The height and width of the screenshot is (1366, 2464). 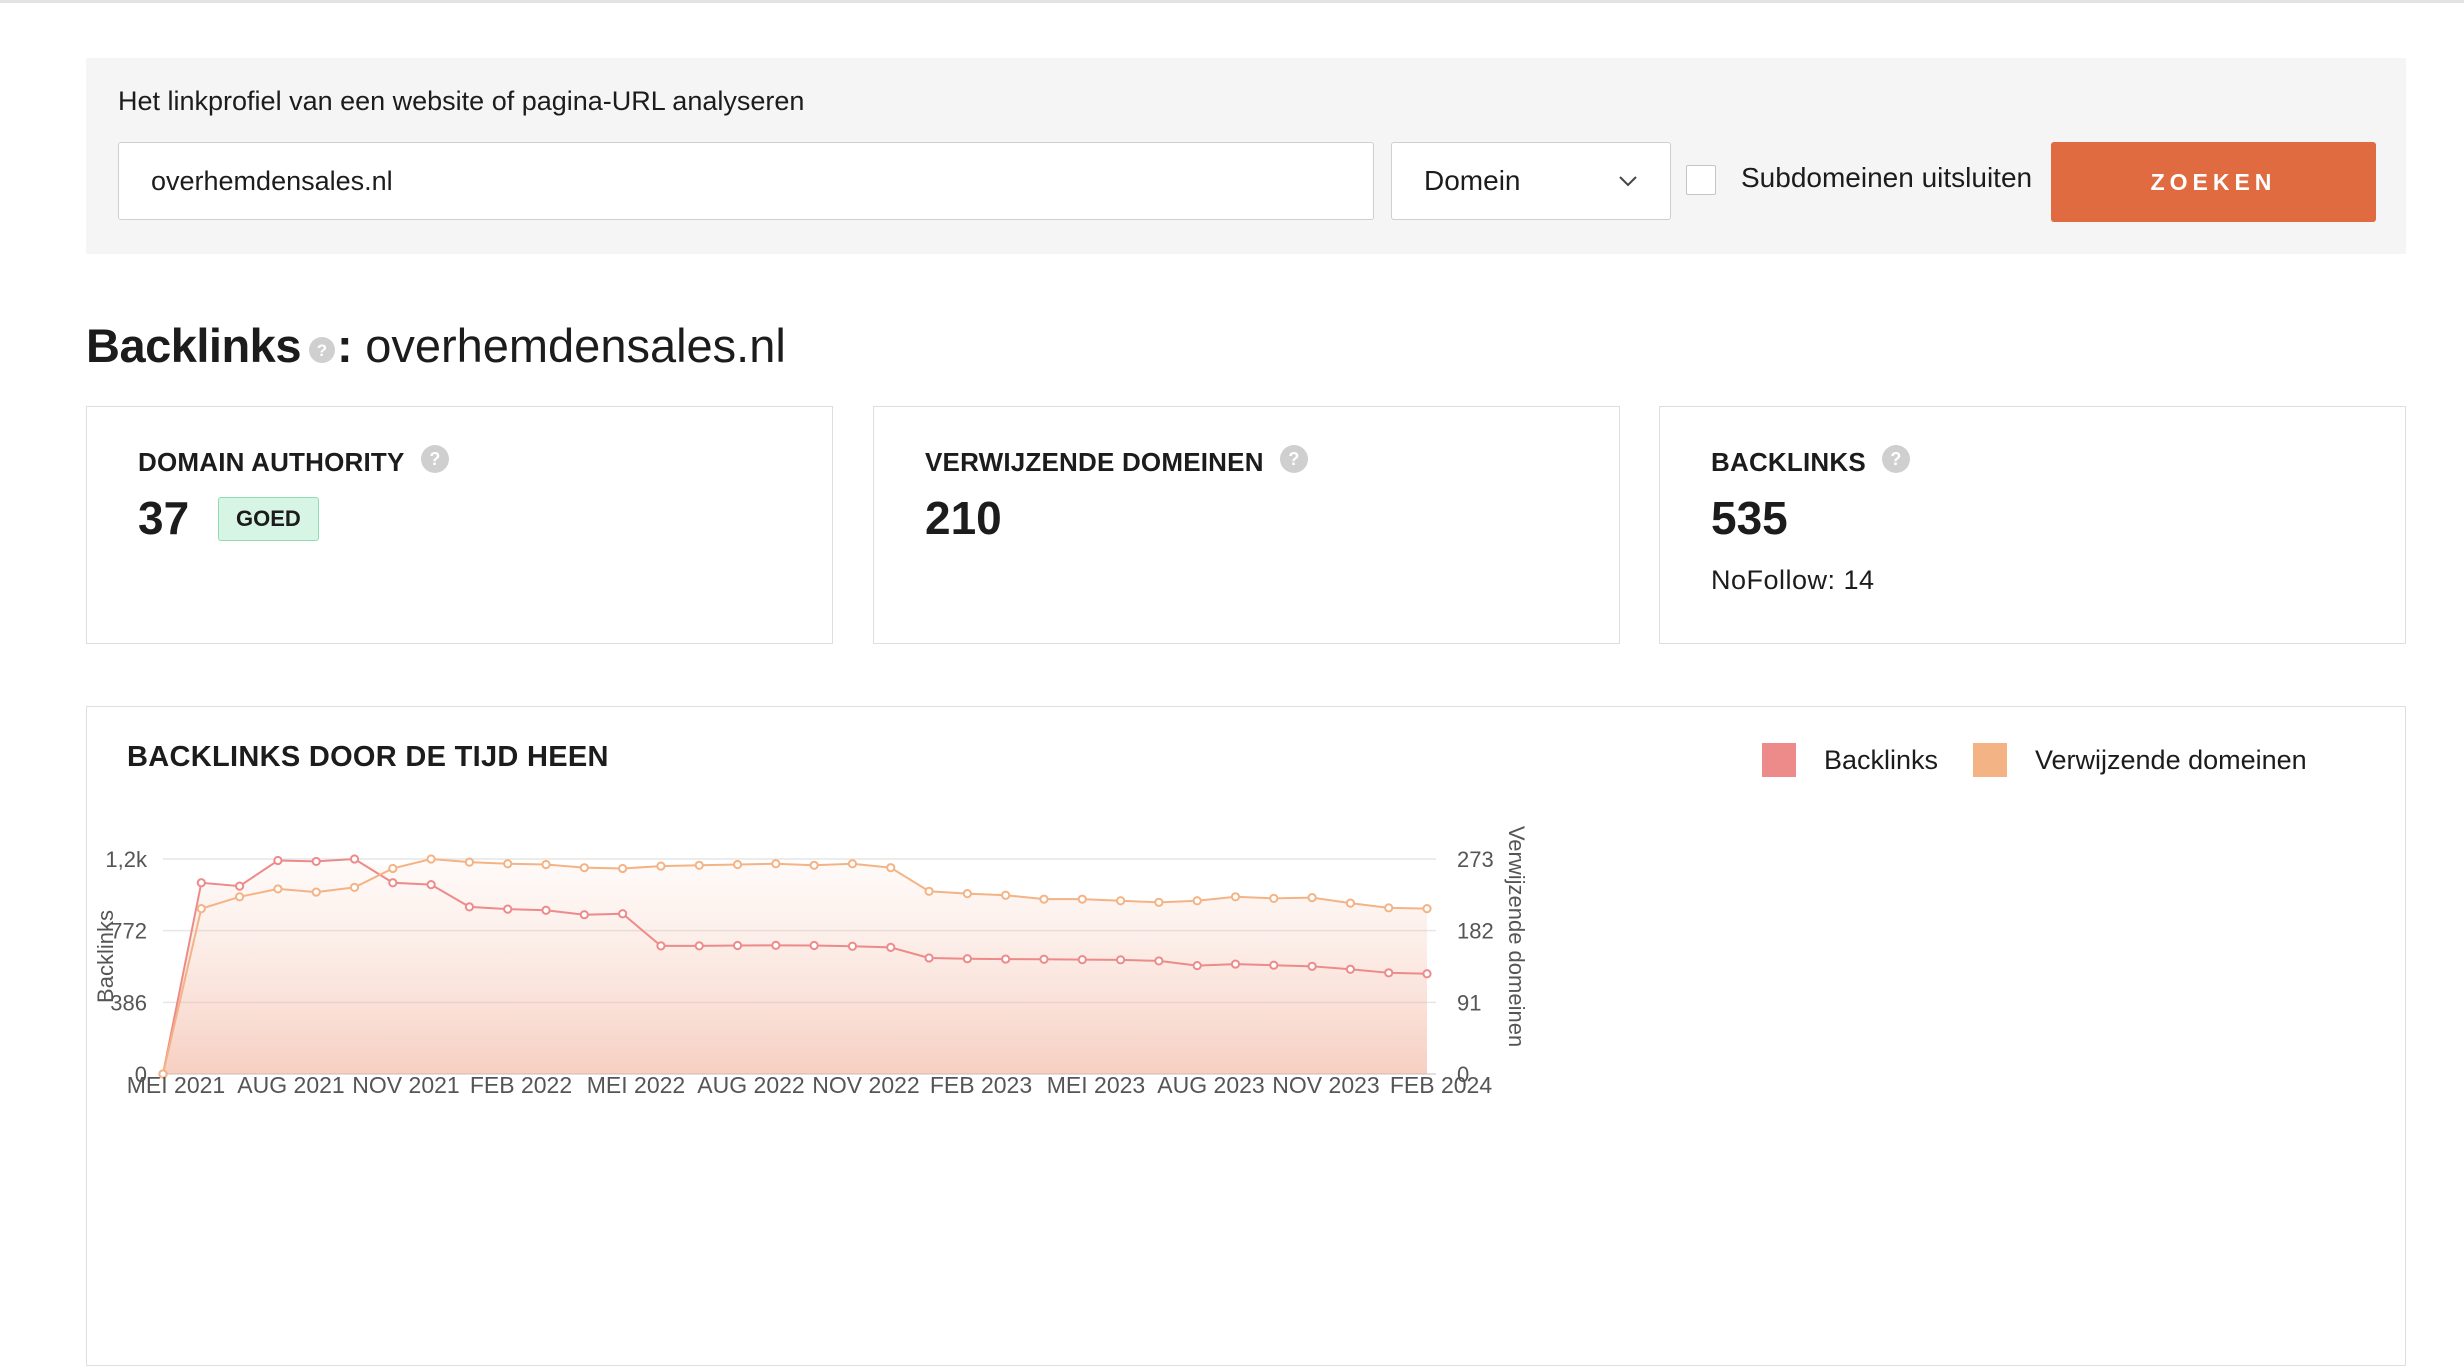 I want to click on search-button: ZOEKEN, so click(x=2213, y=182).